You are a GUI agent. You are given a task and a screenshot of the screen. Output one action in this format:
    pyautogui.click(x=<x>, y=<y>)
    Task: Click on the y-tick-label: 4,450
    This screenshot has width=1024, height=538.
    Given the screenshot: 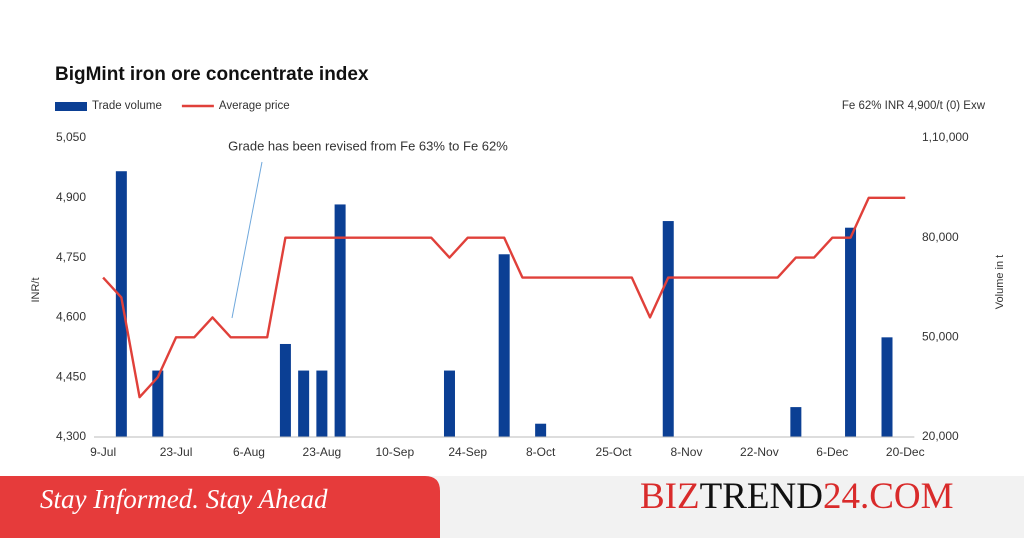 What is the action you would take?
    pyautogui.click(x=71, y=376)
    